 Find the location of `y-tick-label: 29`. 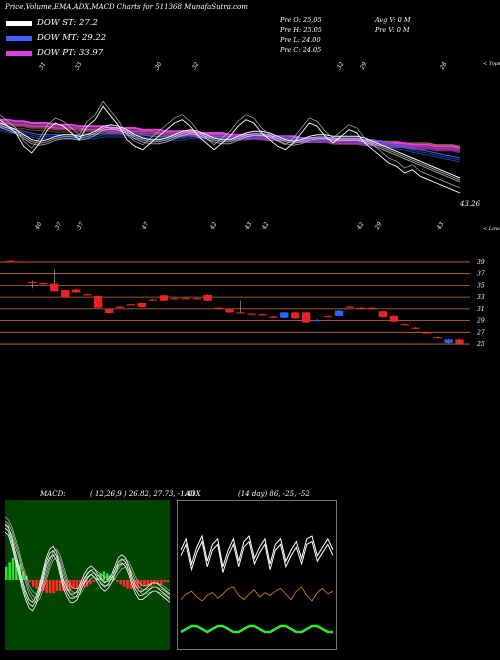

y-tick-label: 29 is located at coordinates (480, 321).